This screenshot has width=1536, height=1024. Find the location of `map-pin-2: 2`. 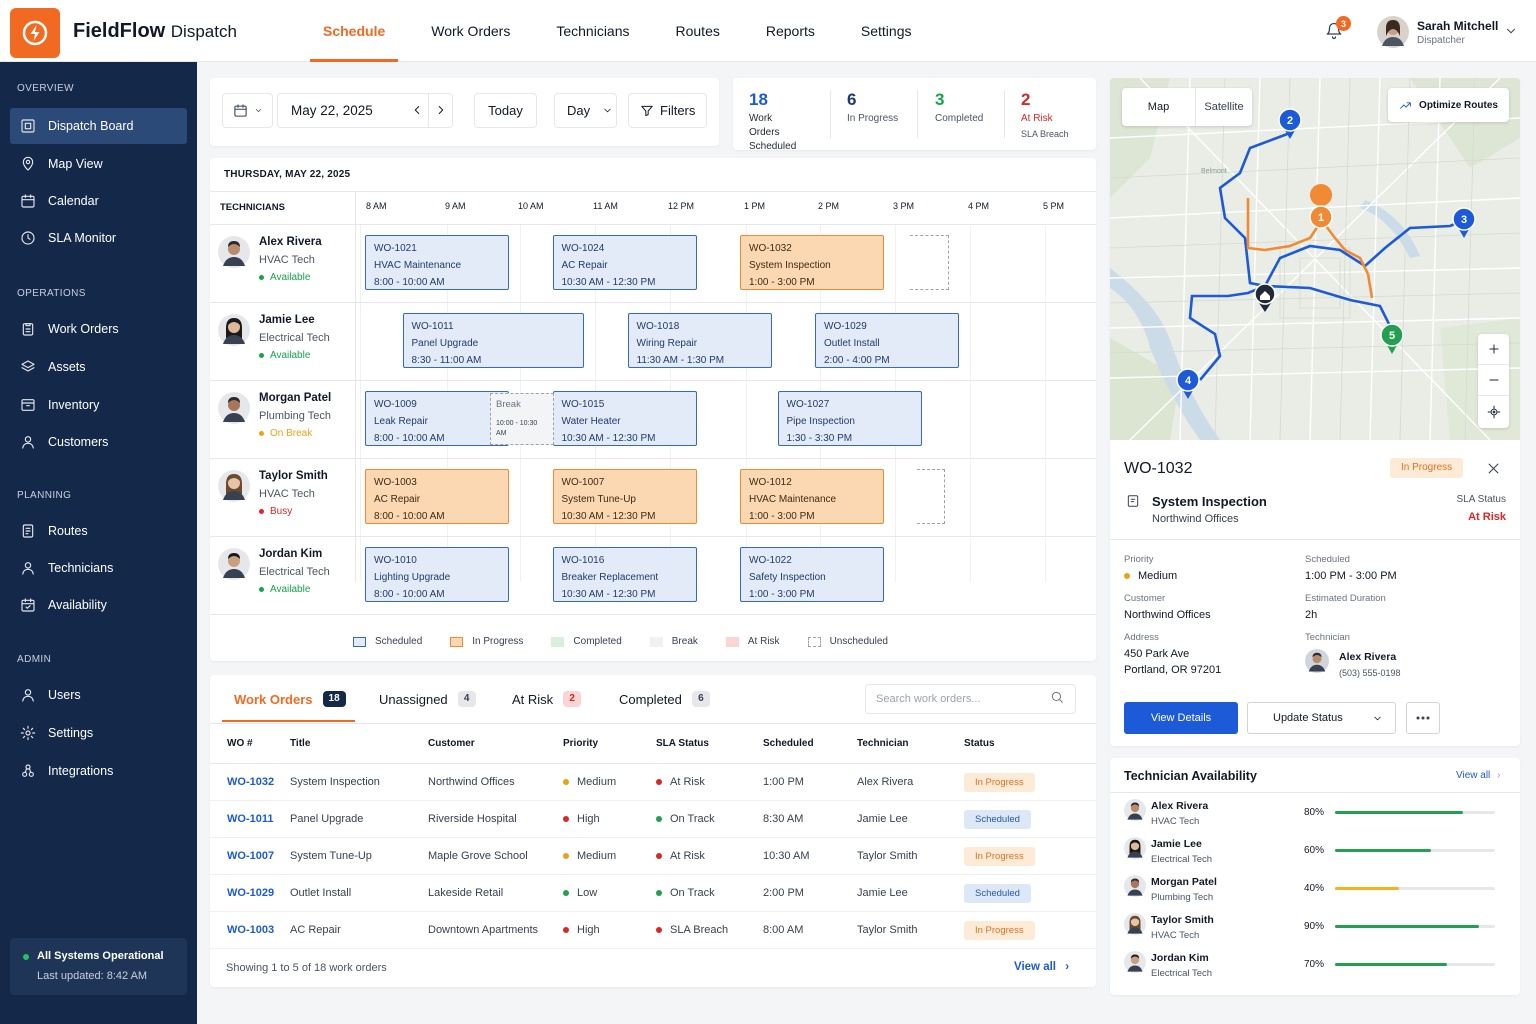

map-pin-2: 2 is located at coordinates (1290, 123).